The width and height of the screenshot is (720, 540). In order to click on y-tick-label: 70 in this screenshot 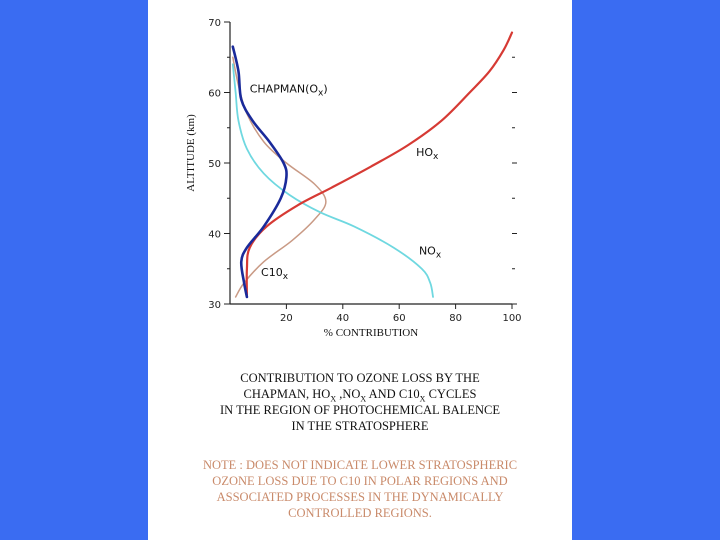, I will do `click(214, 23)`.